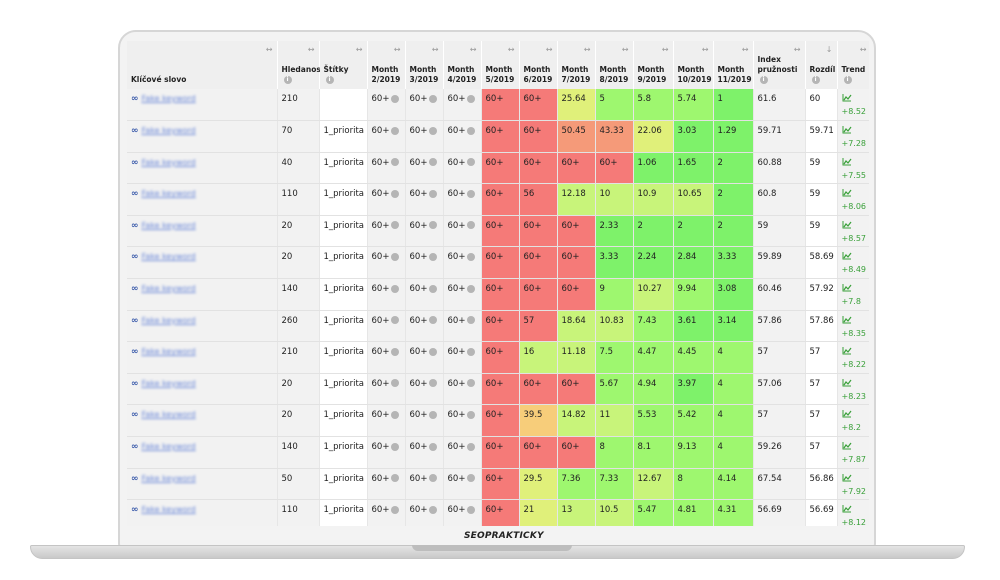 Image resolution: width=1000 pixels, height=580 pixels. I want to click on header-index: ↔ Index pružnosti i, so click(779, 65).